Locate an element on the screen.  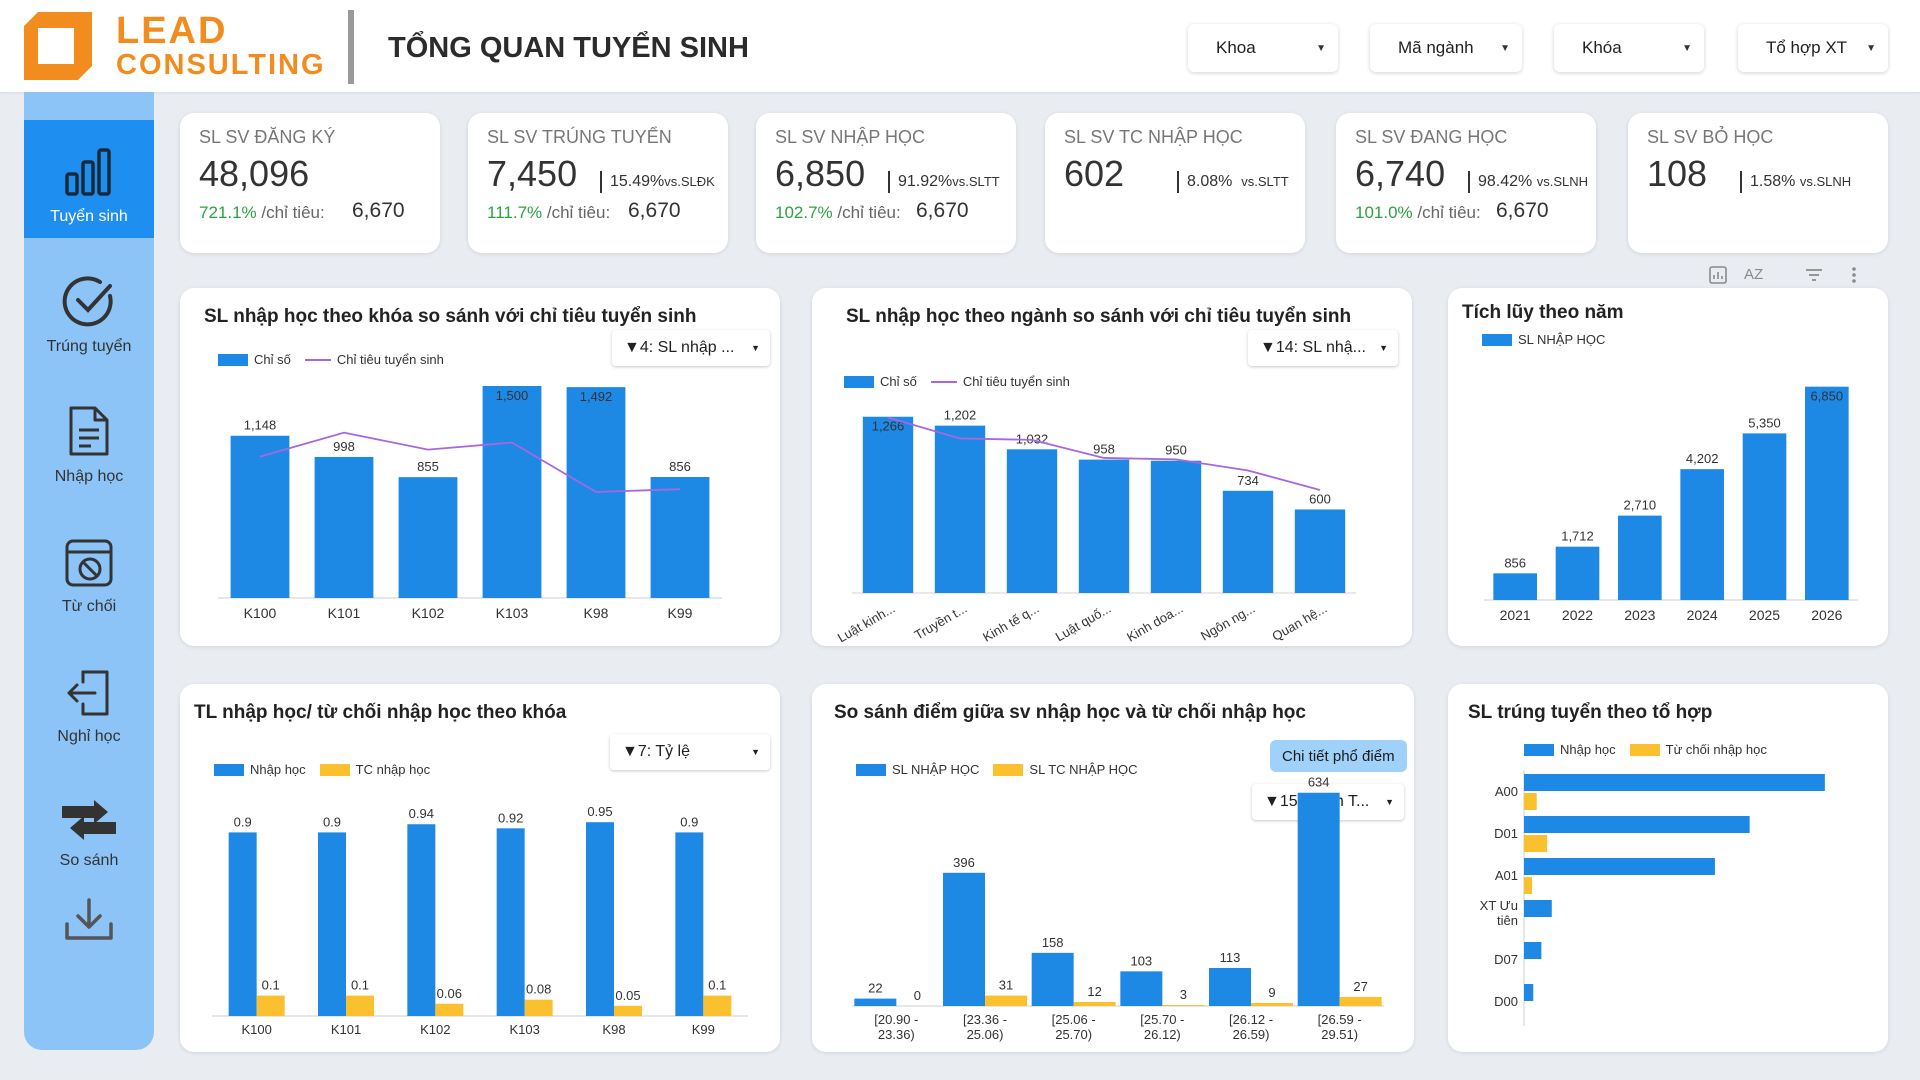
target-line is located at coordinates (1104, 453).